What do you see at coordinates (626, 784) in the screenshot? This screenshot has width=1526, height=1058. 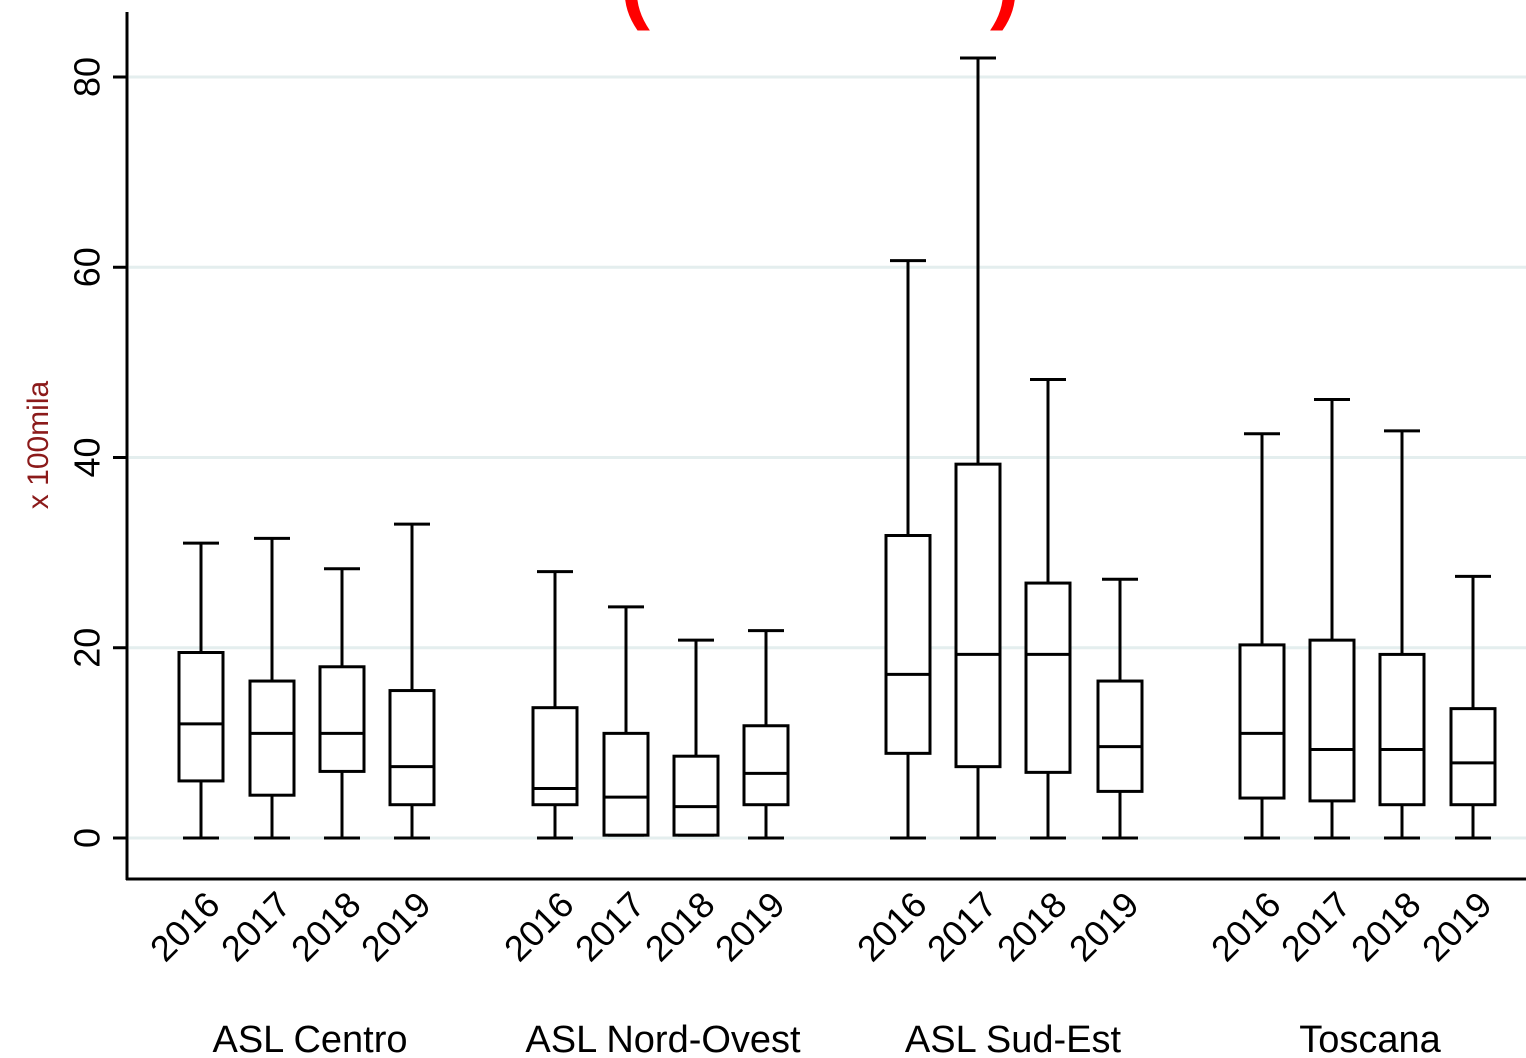 I see `iqr-box-asl-nord-ovest-2017` at bounding box center [626, 784].